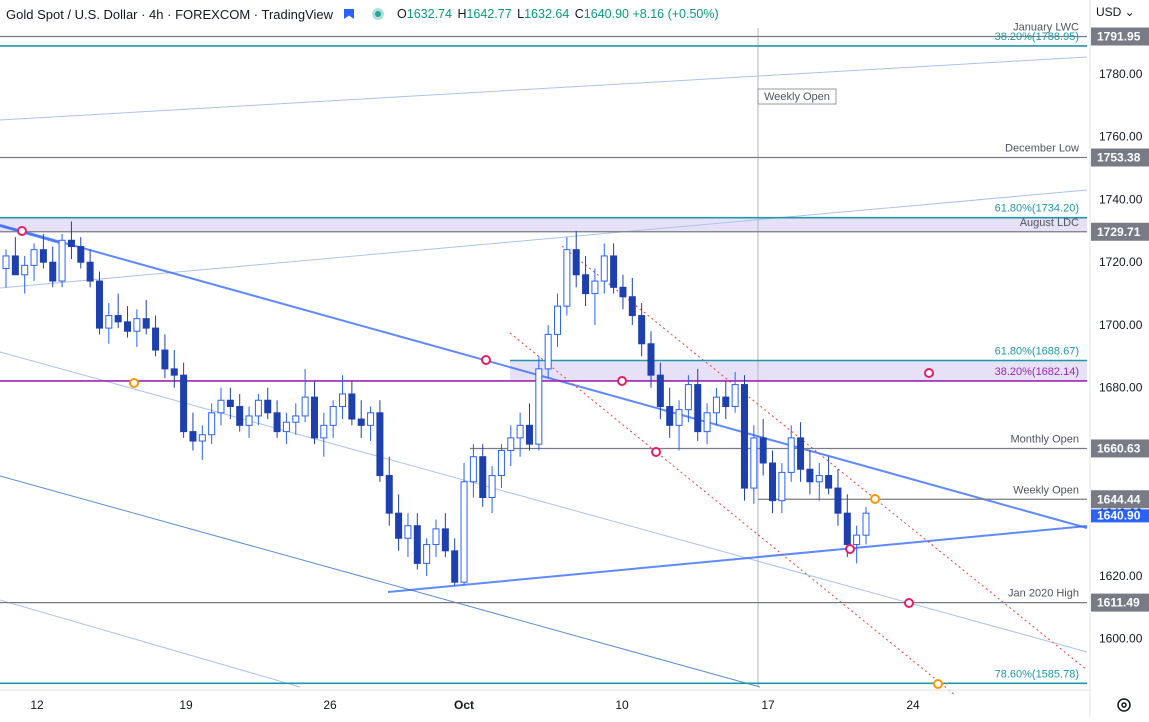 The width and height of the screenshot is (1149, 722). What do you see at coordinates (349, 14) in the screenshot?
I see `flag-icon` at bounding box center [349, 14].